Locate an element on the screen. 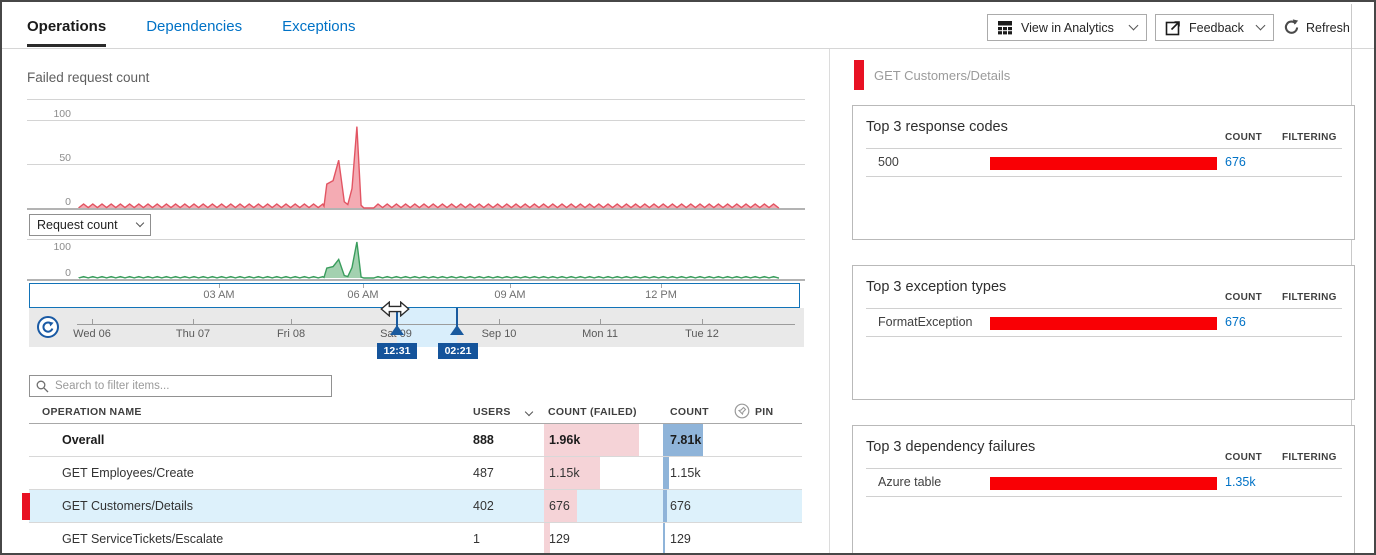  search-input is located at coordinates (190, 386).